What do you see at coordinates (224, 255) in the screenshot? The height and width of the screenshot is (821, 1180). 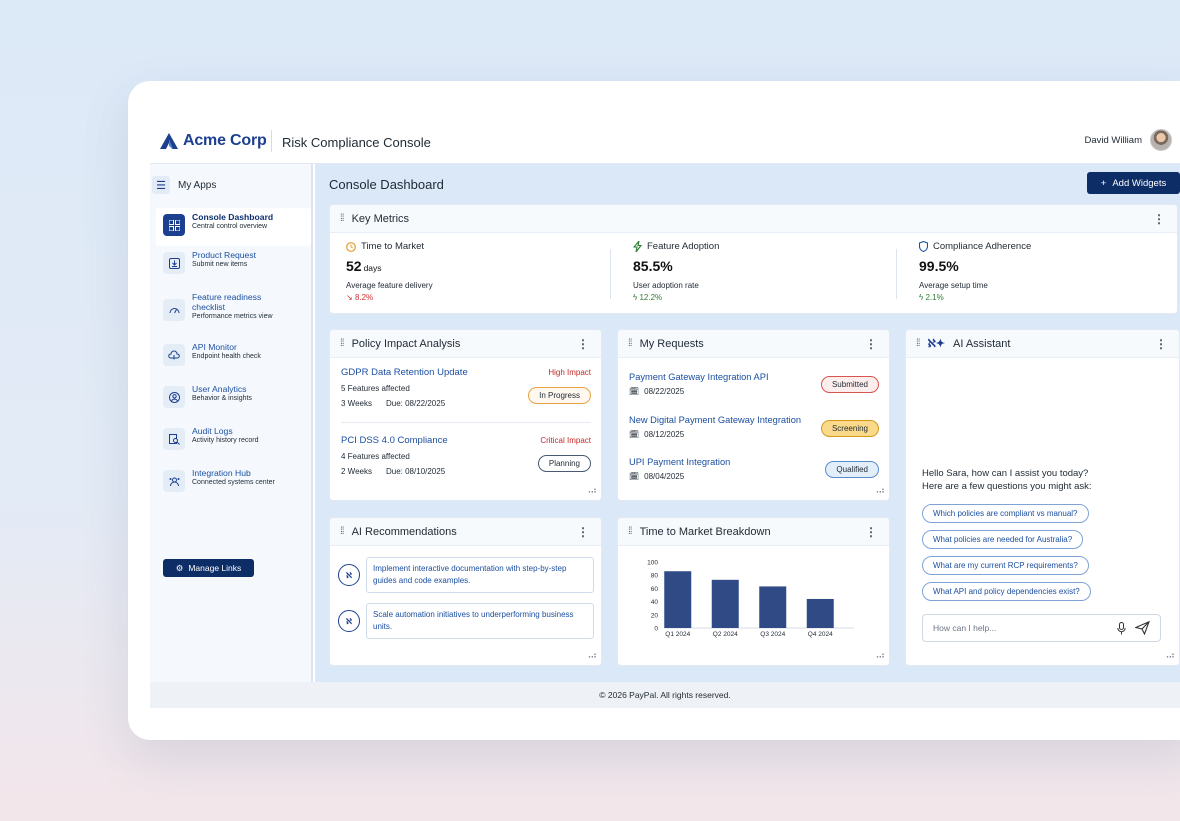 I see `sidebar-item-title: Product Request` at bounding box center [224, 255].